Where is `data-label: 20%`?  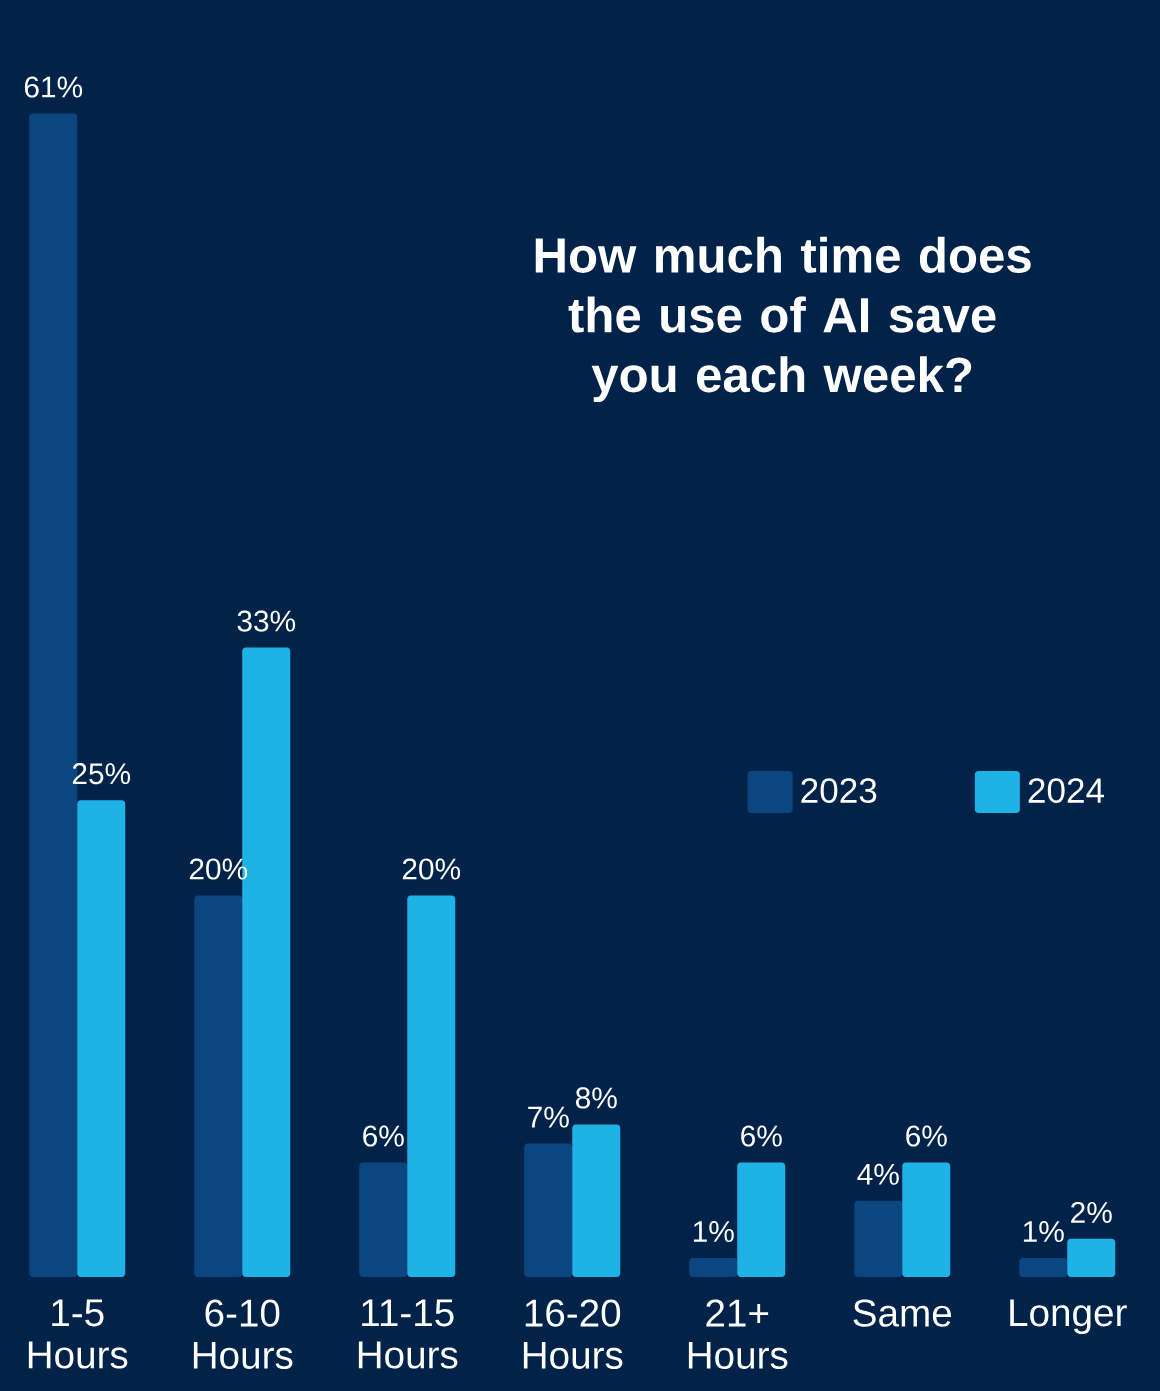
data-label: 20% is located at coordinates (431, 869).